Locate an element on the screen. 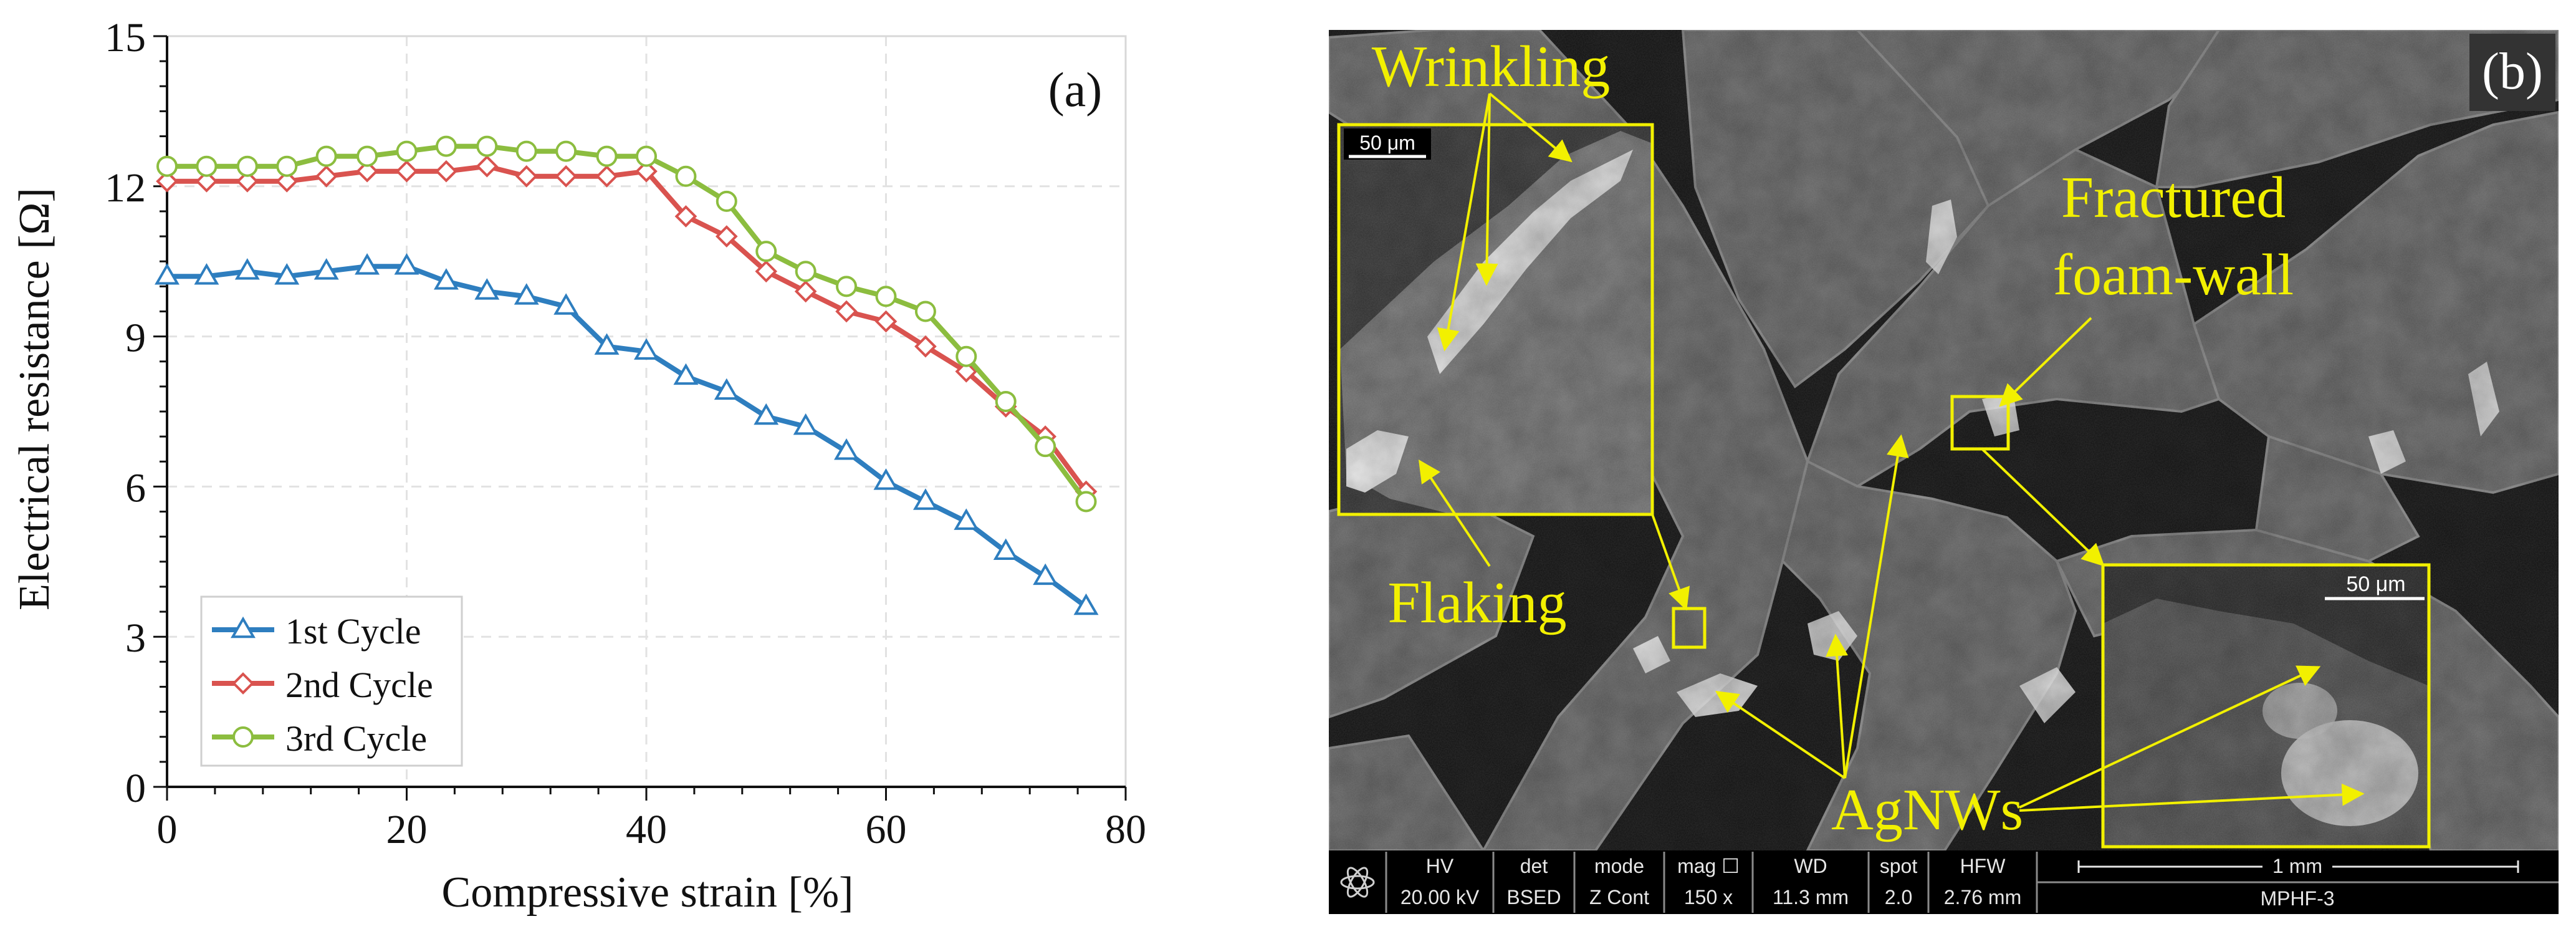 The image size is (2576, 939). fractured-label-line1: Fractured is located at coordinates (2173, 197).